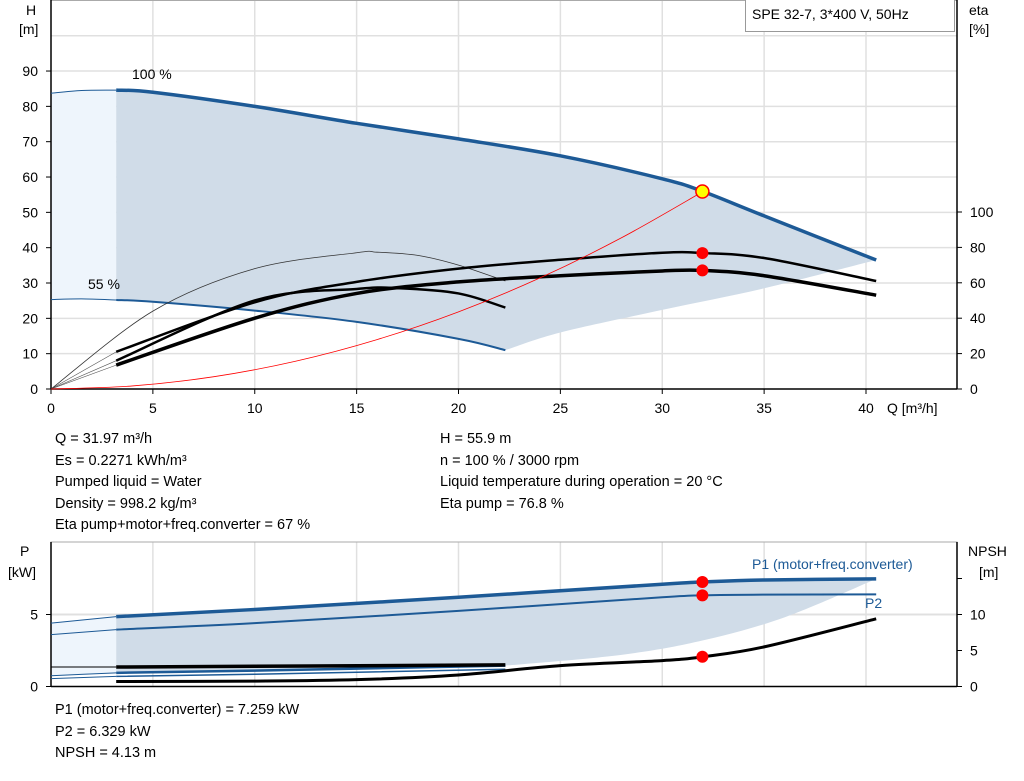  Describe the element at coordinates (83, 620) in the screenshot. I see `p1-curve-100-extension` at that location.